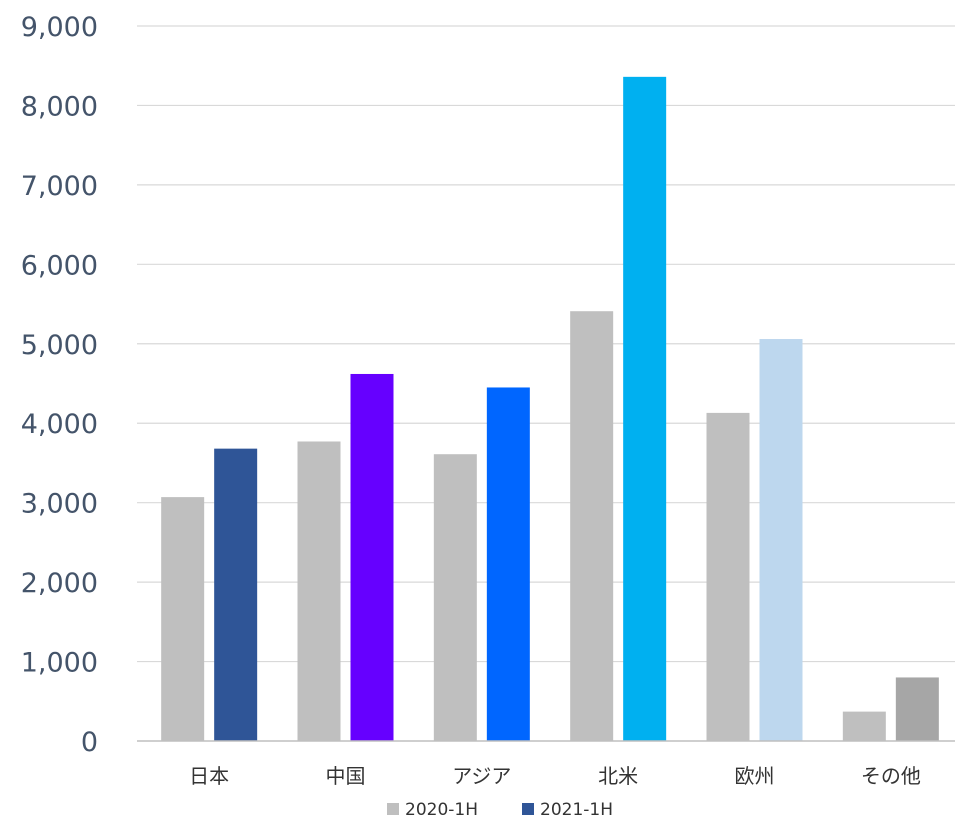  What do you see at coordinates (891, 776) in the screenshot?
I see `x-tick-label: その他` at bounding box center [891, 776].